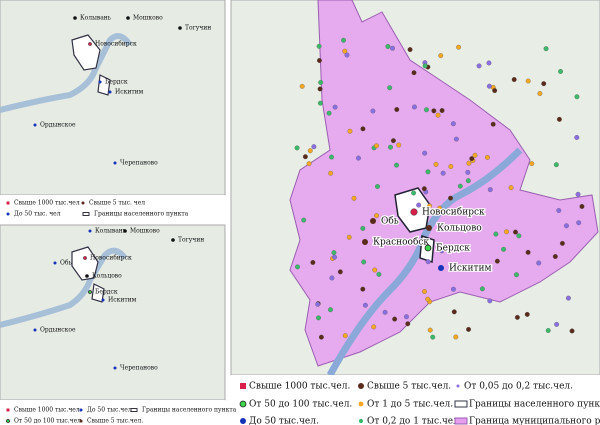 The width and height of the screenshot is (600, 425). Describe the element at coordinates (112, 210) in the screenshot. I see `legend-background` at that location.